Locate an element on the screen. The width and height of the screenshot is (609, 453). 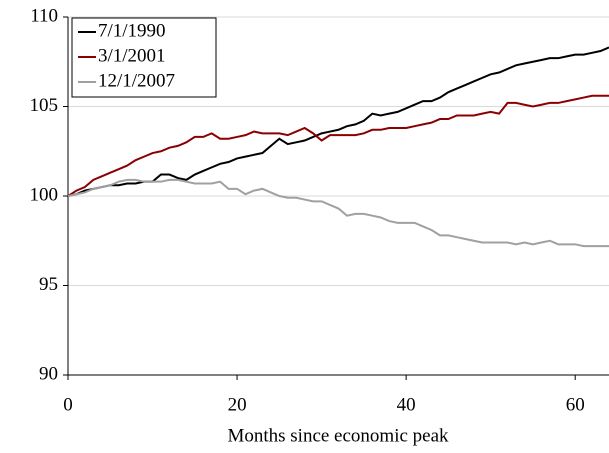
x-tick-label: 40 is located at coordinates (406, 404).